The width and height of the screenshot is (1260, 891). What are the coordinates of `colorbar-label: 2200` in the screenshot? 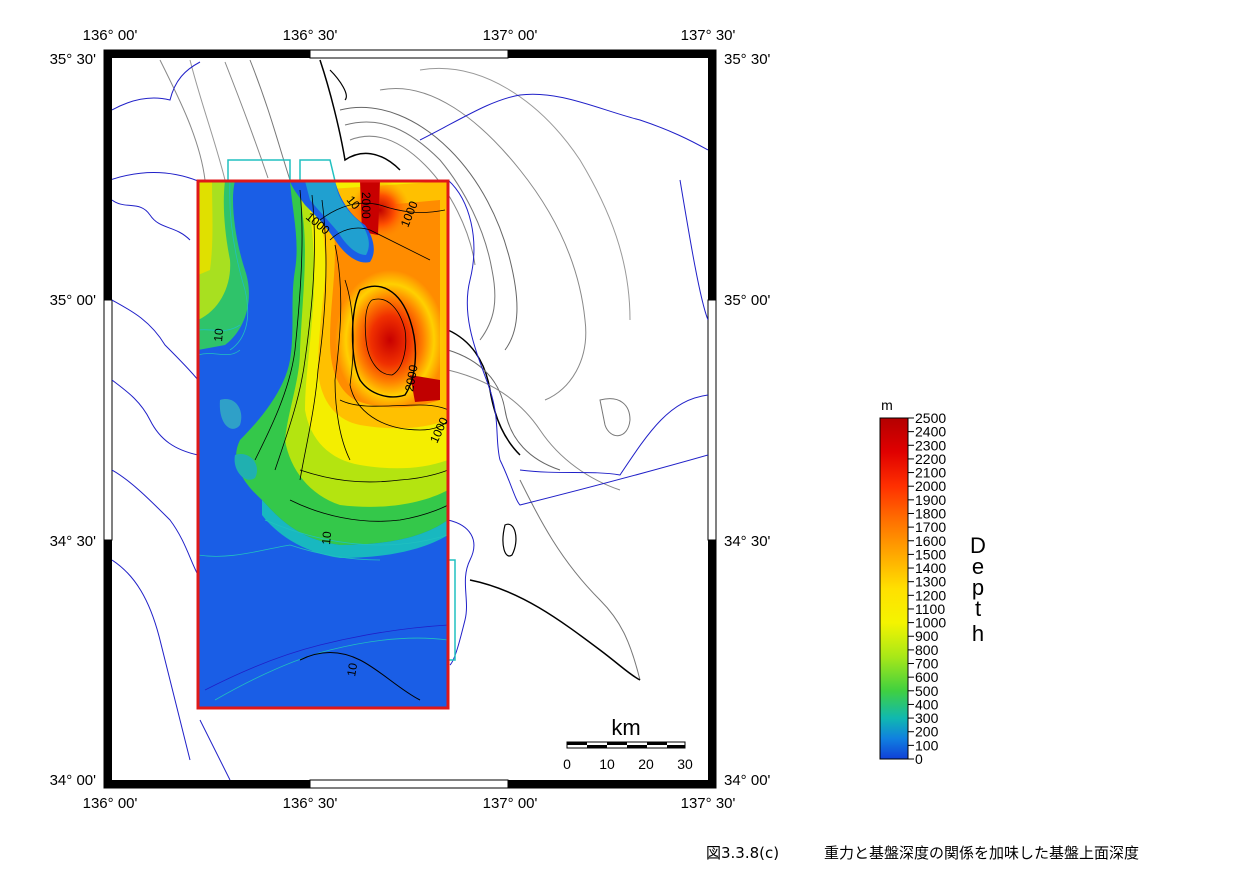 It's located at (930, 459).